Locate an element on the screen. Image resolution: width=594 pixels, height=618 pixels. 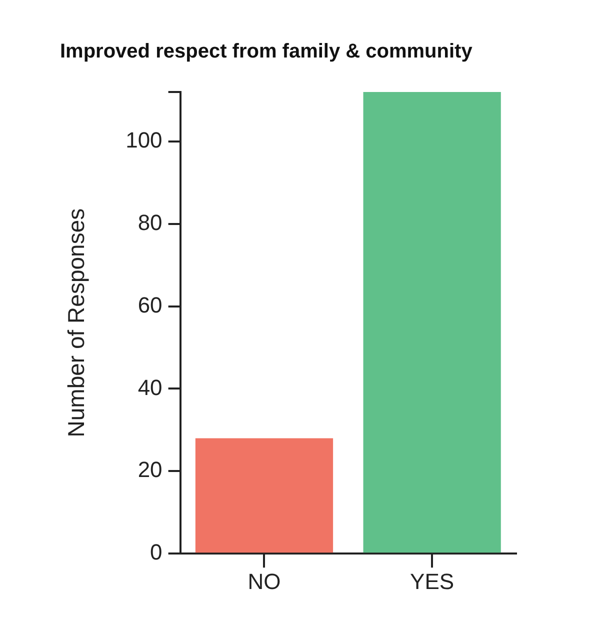
y-tick-label: 60 is located at coordinates (150, 305).